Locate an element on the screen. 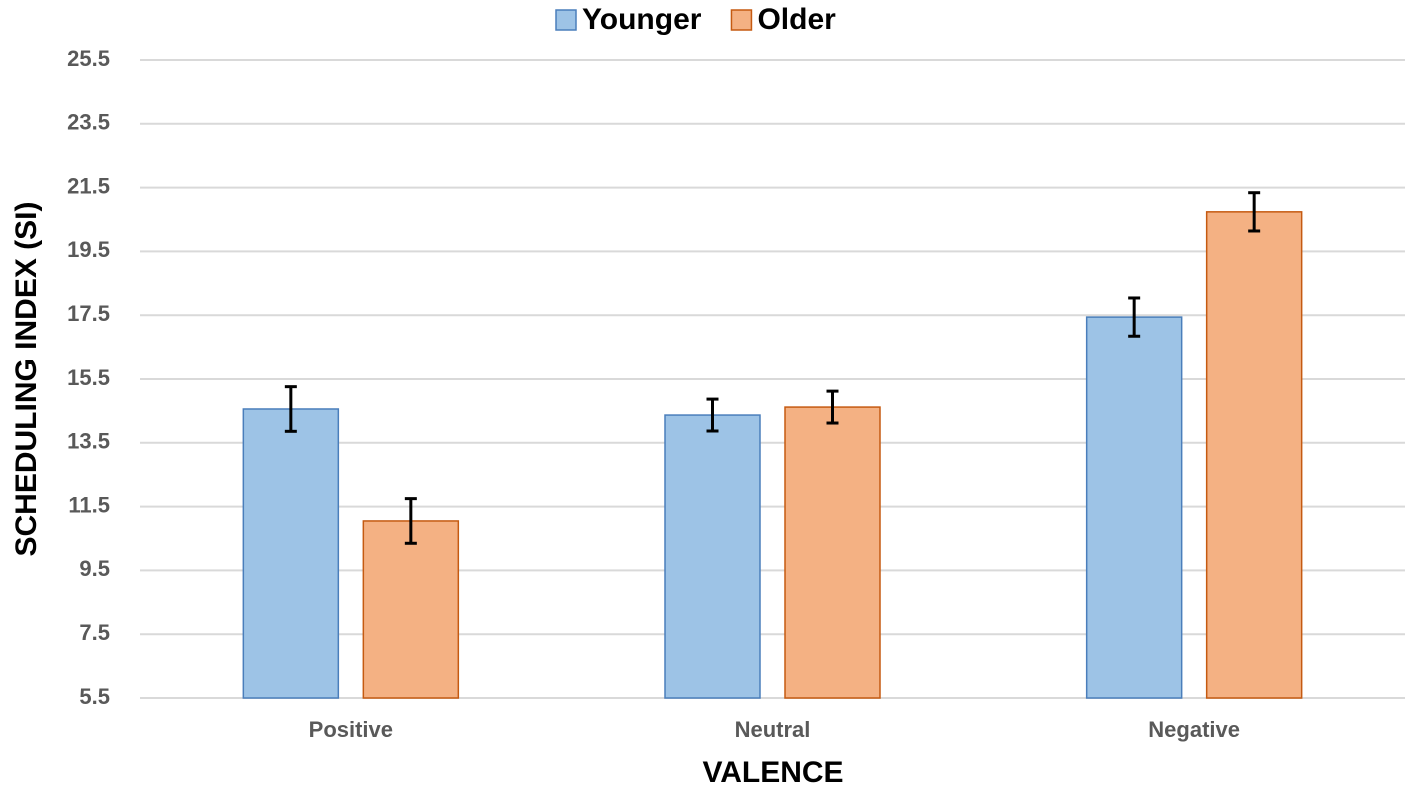 Image resolution: width=1415 pixels, height=798 pixels. y-tick-label: 21.5 is located at coordinates (88, 185).